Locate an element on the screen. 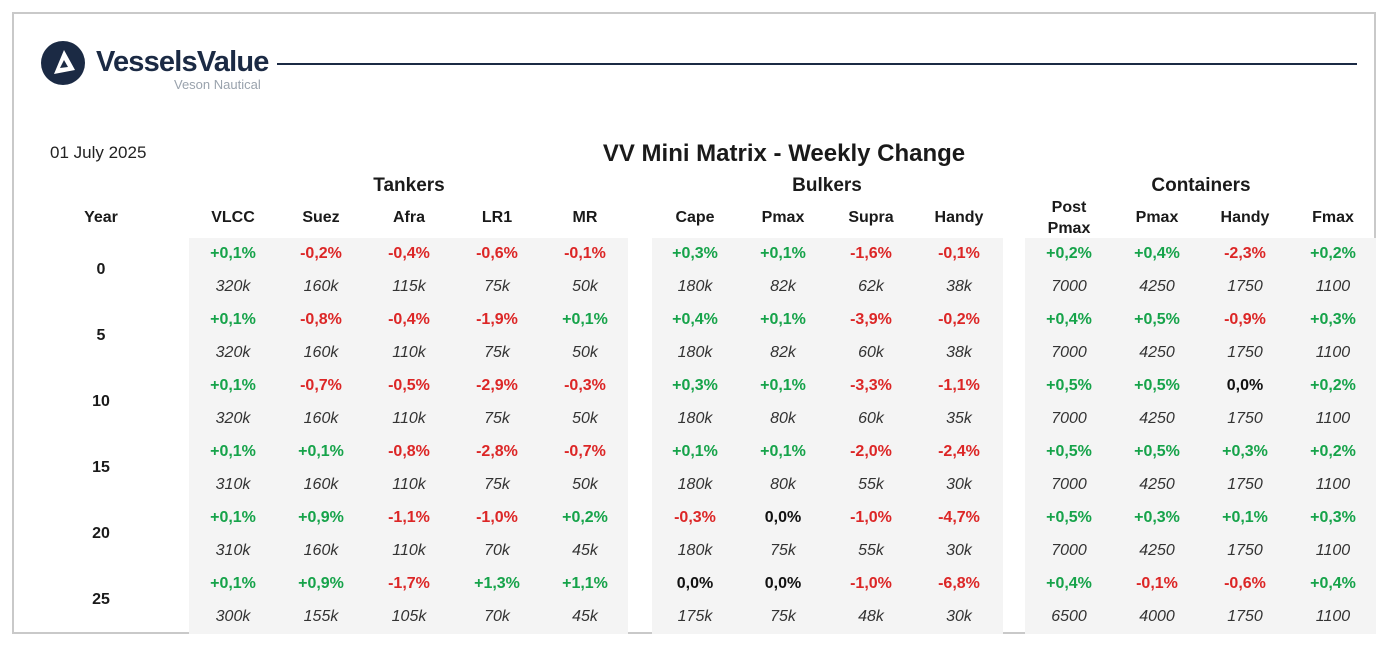  year-label: 25 is located at coordinates (101, 599).